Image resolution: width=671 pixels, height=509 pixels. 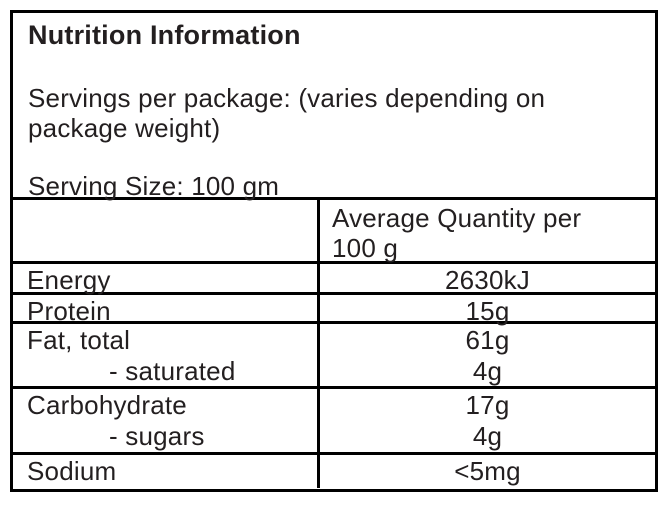 What do you see at coordinates (154, 186) in the screenshot?
I see `serving-size-text: Serving Size: 100 gm` at bounding box center [154, 186].